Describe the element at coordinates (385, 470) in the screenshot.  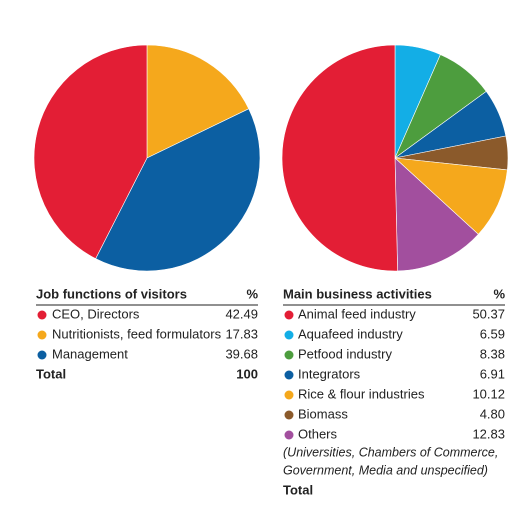
I see `note: Government, Media and unspecified)` at that location.